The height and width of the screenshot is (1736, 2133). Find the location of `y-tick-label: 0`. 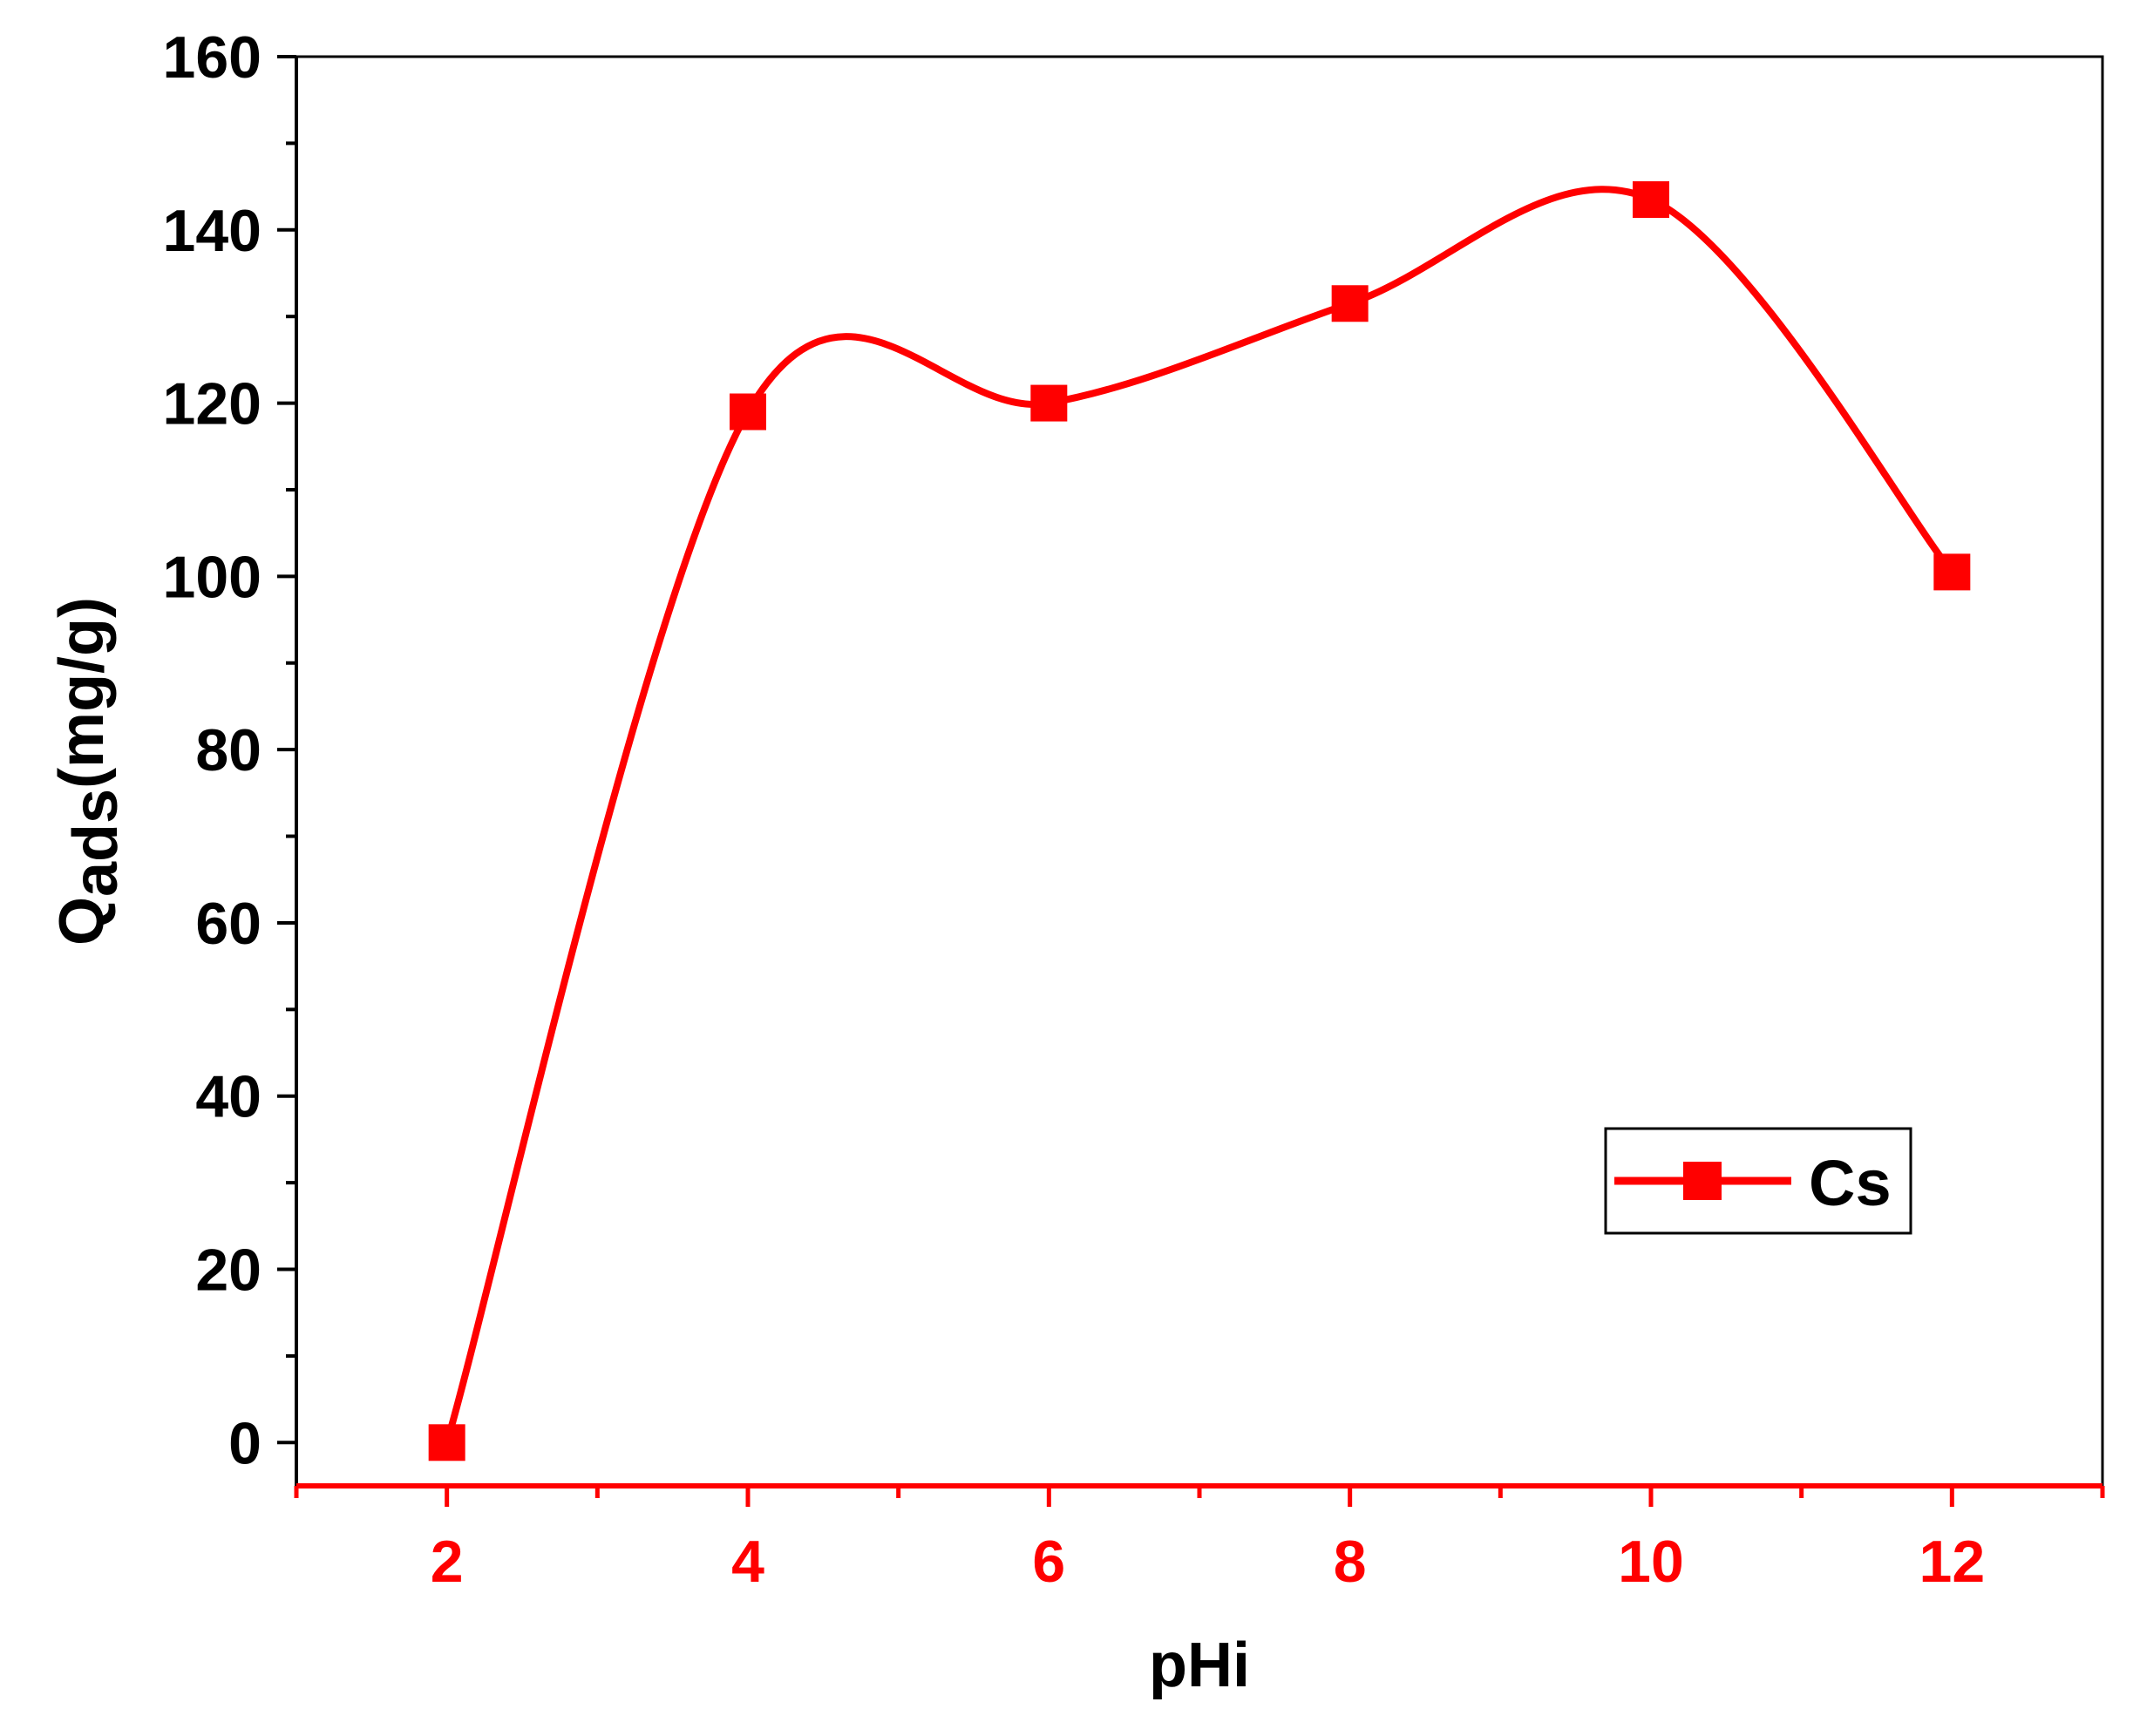

y-tick-label: 0 is located at coordinates (245, 1443).